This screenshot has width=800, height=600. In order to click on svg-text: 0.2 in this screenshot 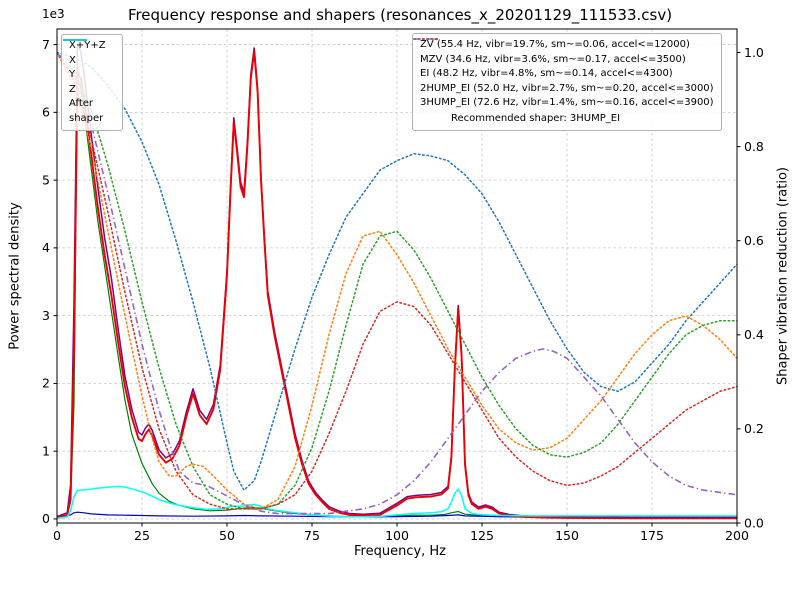, I will do `click(754, 428)`.